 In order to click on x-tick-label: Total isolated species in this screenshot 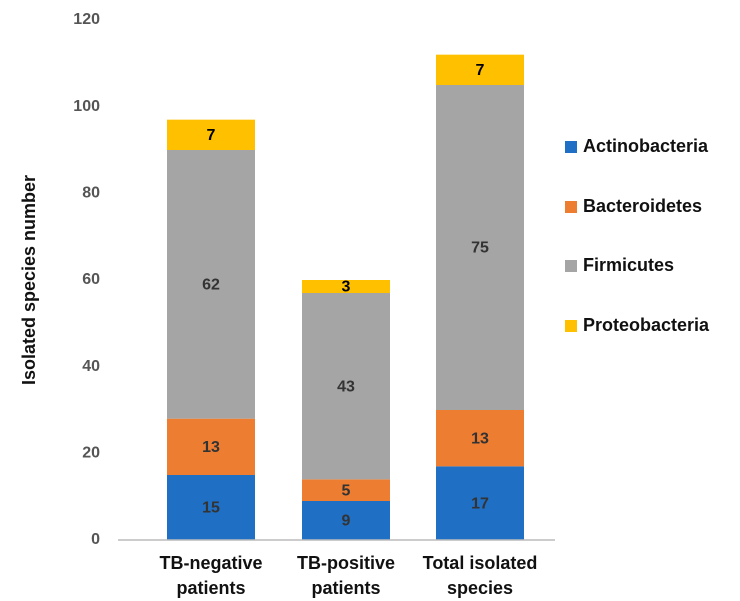, I will do `click(480, 575)`.